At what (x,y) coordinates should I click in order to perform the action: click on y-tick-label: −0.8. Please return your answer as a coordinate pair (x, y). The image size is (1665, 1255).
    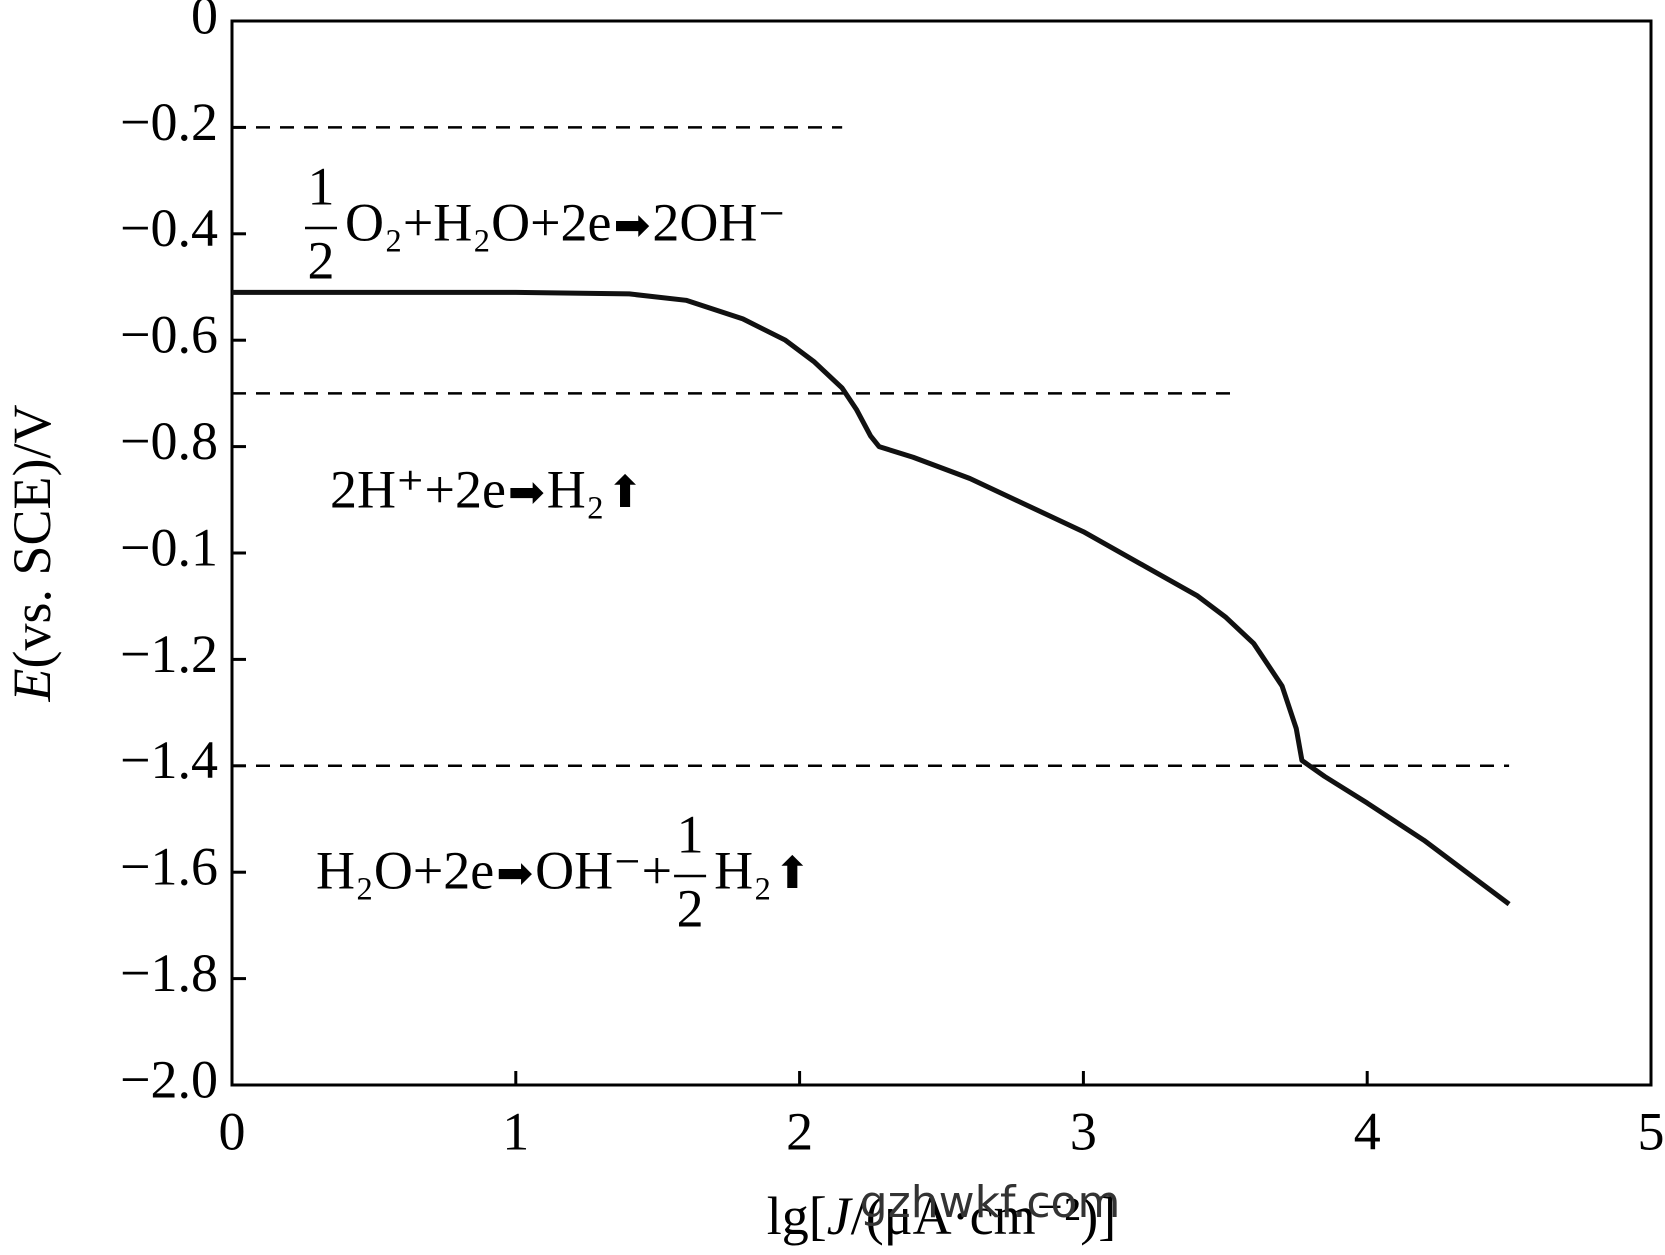
    Looking at the image, I should click on (169, 441).